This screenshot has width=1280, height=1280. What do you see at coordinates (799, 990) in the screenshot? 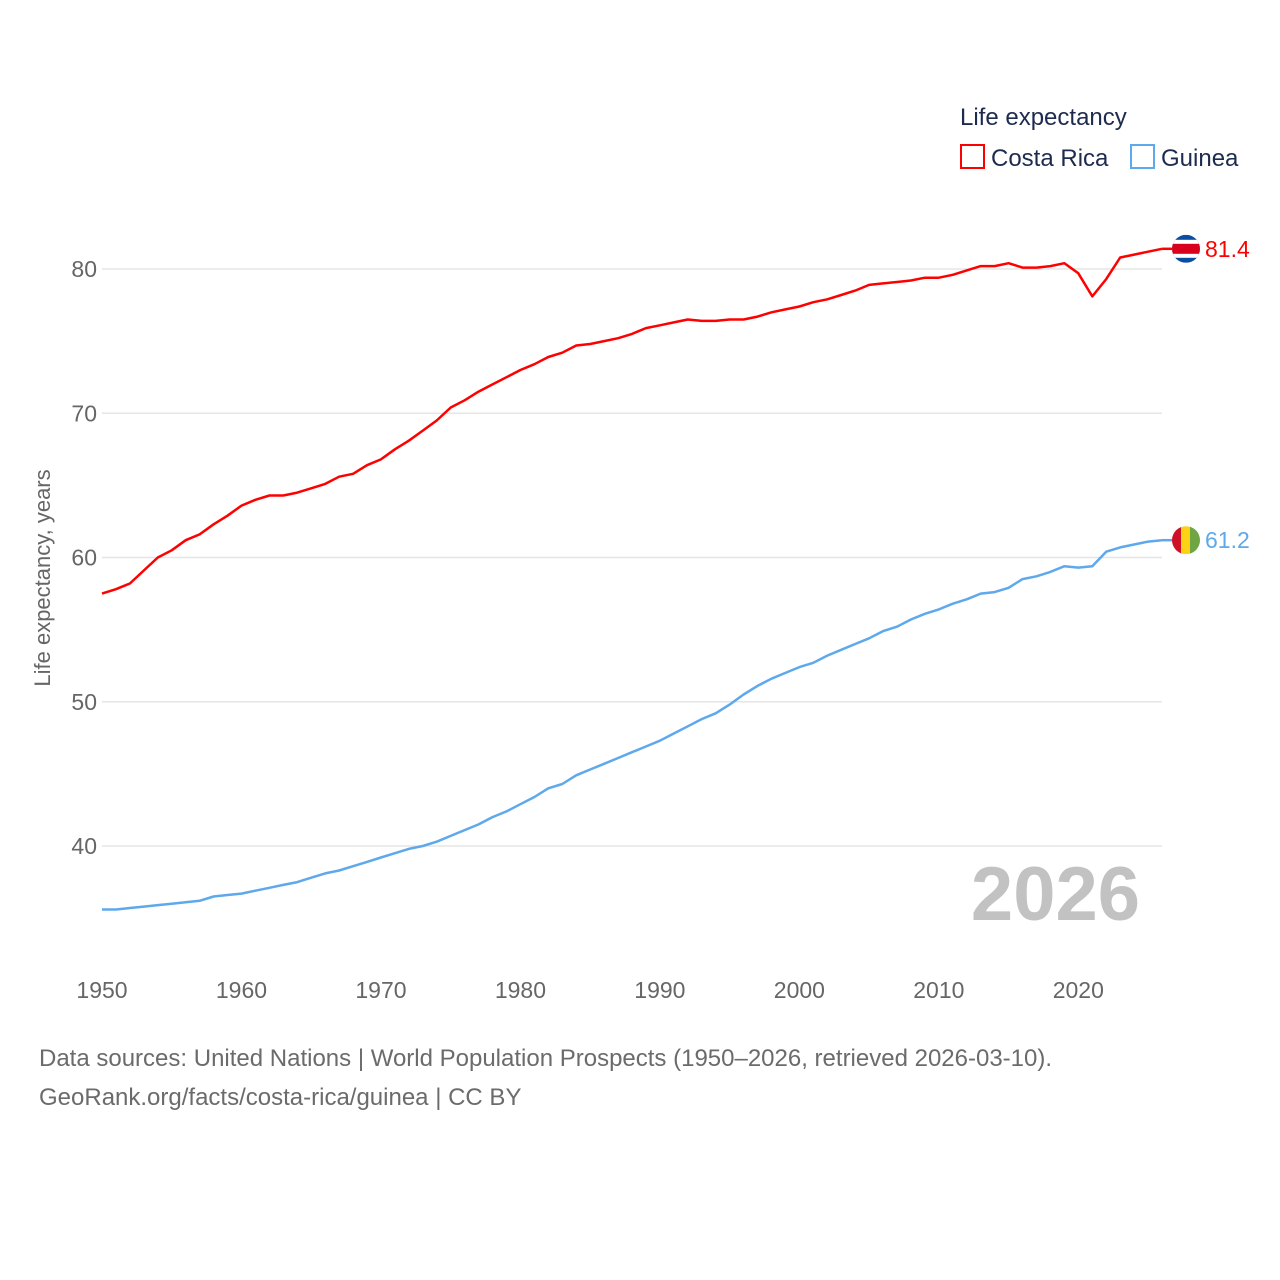
I see `x-tick-label: 2000` at bounding box center [799, 990].